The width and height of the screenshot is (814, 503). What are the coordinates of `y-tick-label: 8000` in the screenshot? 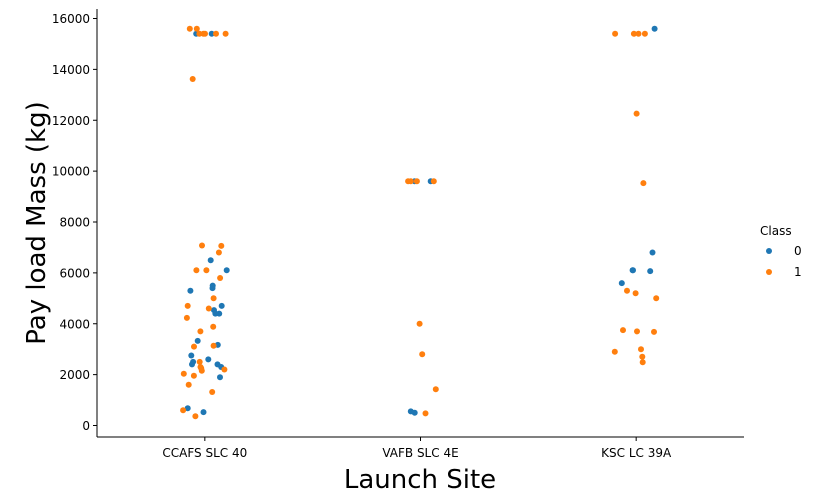 It's located at (74, 223).